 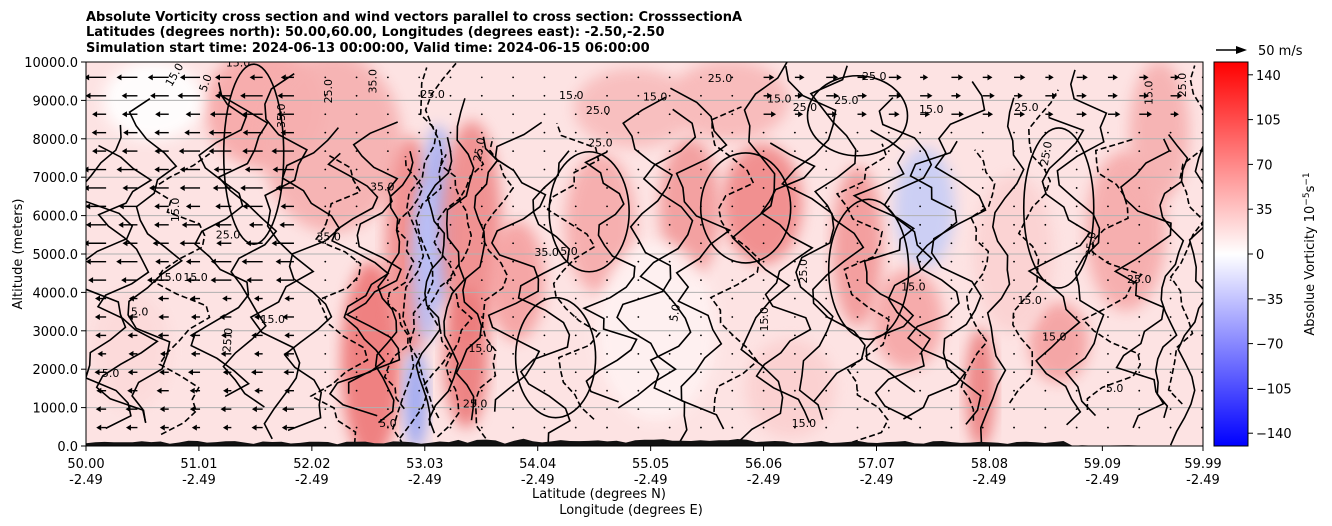 What do you see at coordinates (1268, 121) in the screenshot?
I see `colorbar-tick-label: 105` at bounding box center [1268, 121].